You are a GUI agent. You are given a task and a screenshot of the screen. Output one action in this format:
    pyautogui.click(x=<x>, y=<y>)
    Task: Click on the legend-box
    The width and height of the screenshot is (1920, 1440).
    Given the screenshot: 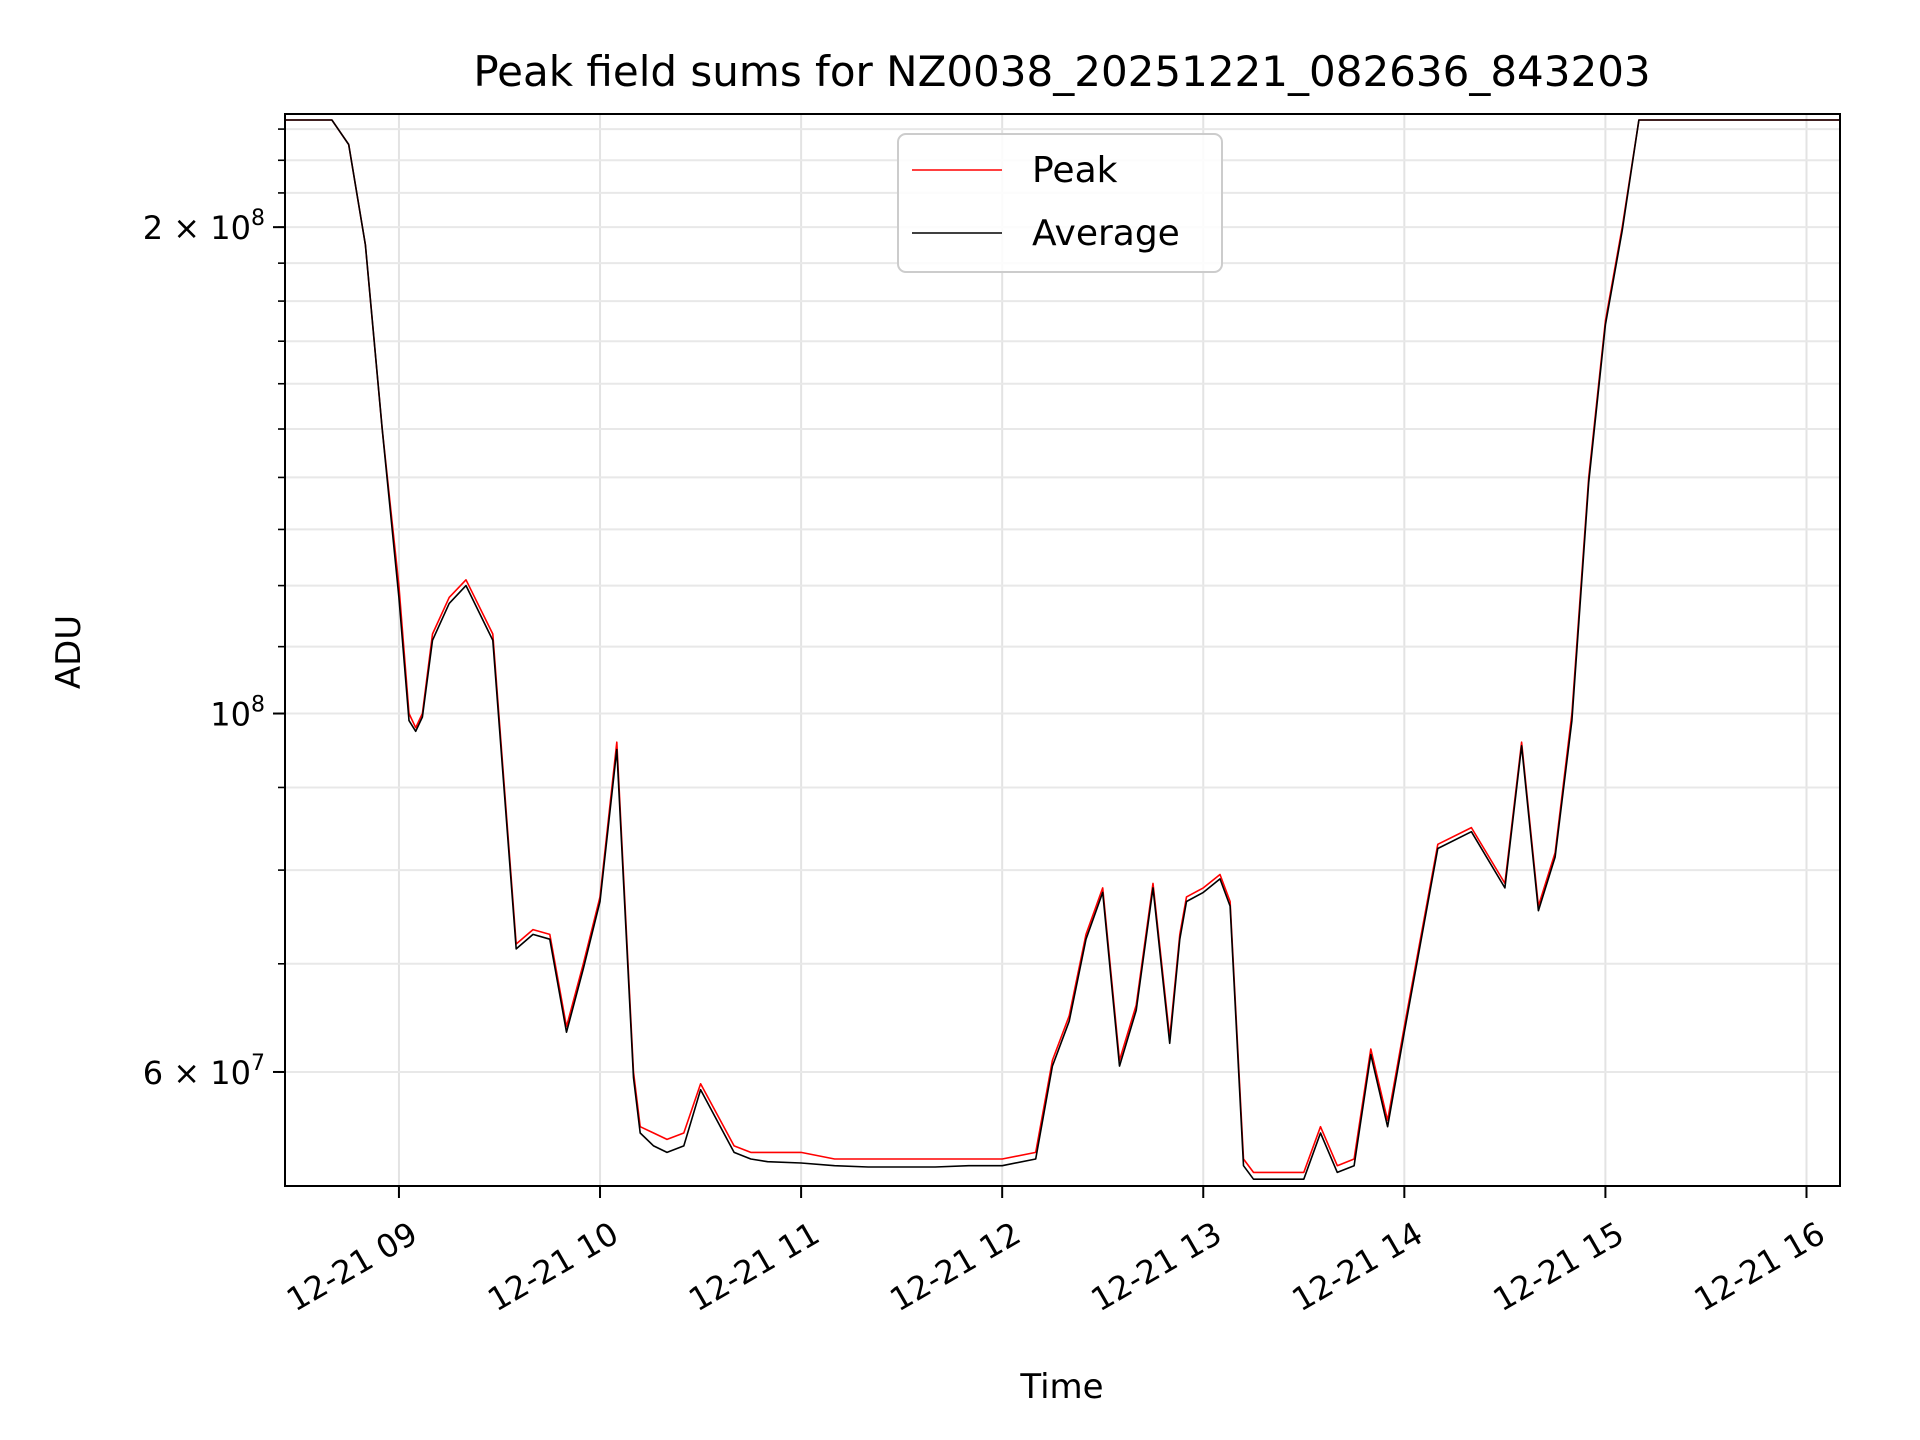 What is the action you would take?
    pyautogui.click(x=1060, y=203)
    